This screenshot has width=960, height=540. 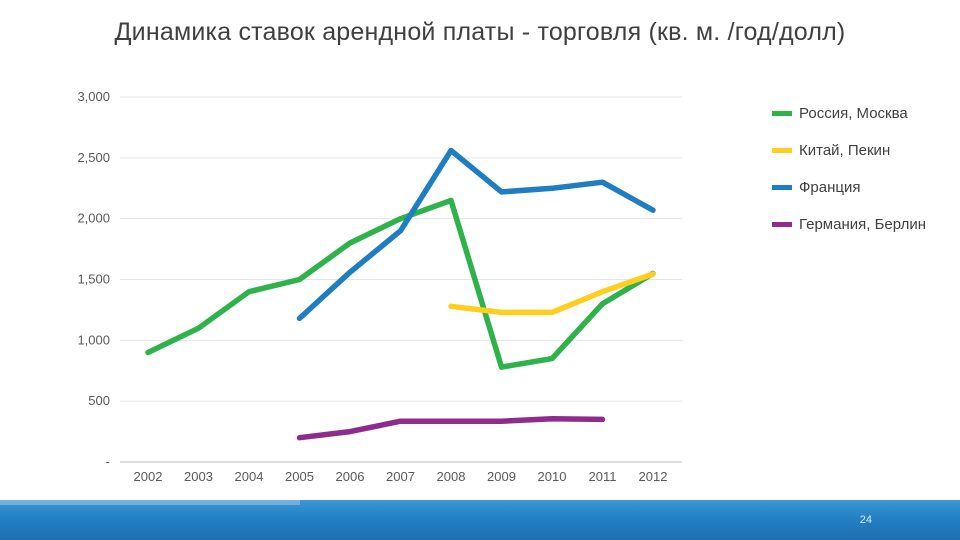 I want to click on legend-item: Россия, Москва, so click(x=849, y=113).